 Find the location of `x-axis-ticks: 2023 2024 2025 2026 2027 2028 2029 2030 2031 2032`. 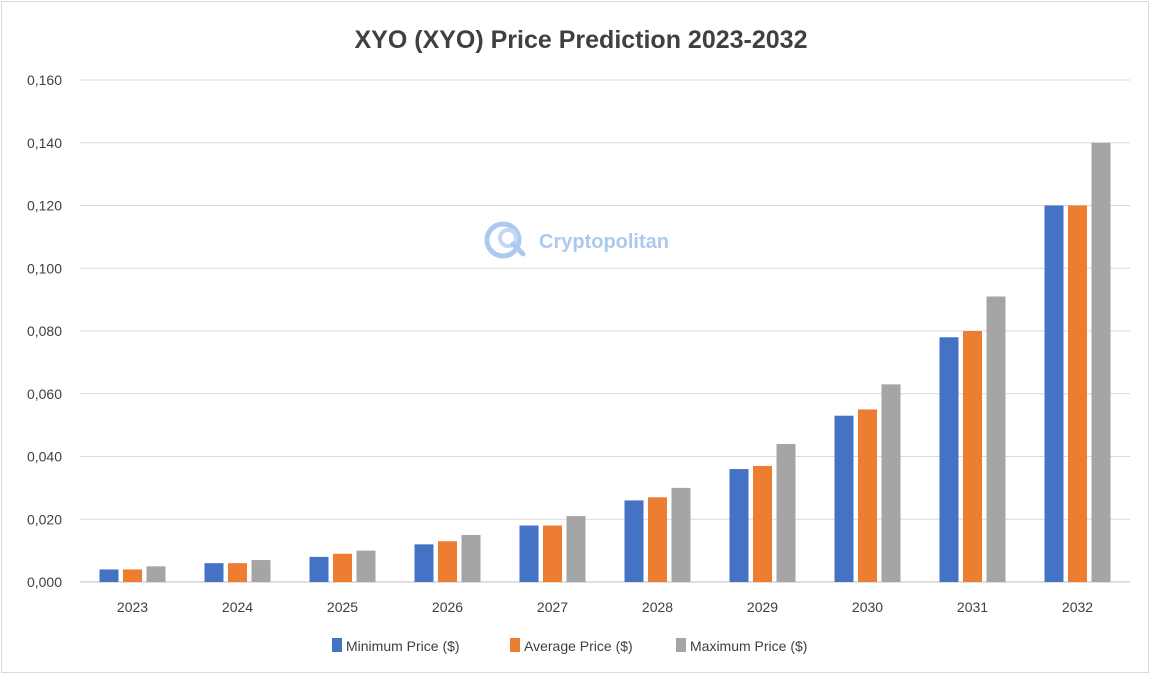

x-axis-ticks: 2023 2024 2025 2026 2027 2028 2029 2030 2031 2032 is located at coordinates (605, 607).